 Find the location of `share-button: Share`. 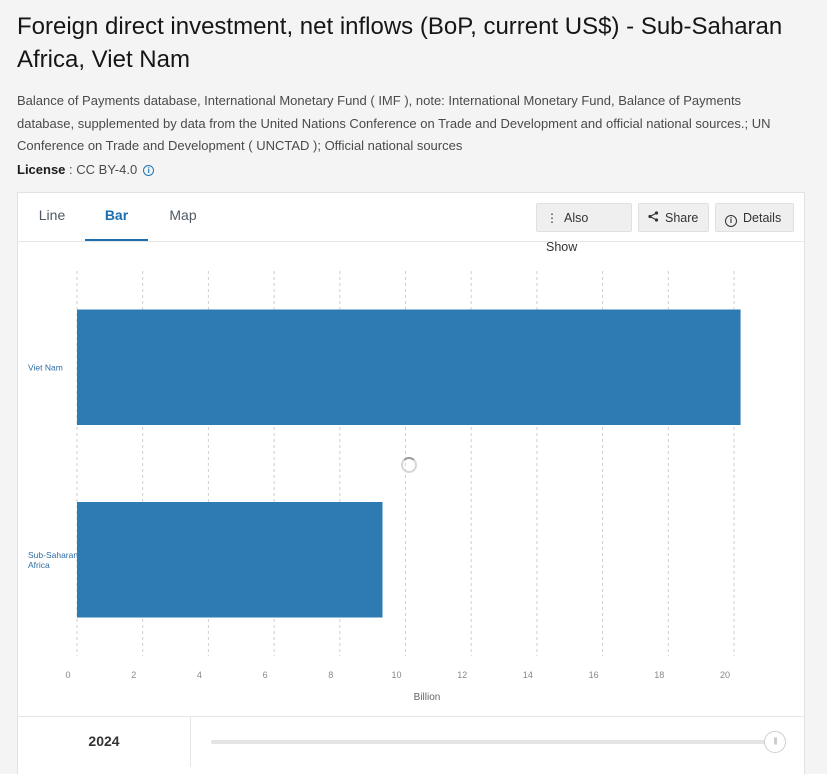

share-button: Share is located at coordinates (673, 217).